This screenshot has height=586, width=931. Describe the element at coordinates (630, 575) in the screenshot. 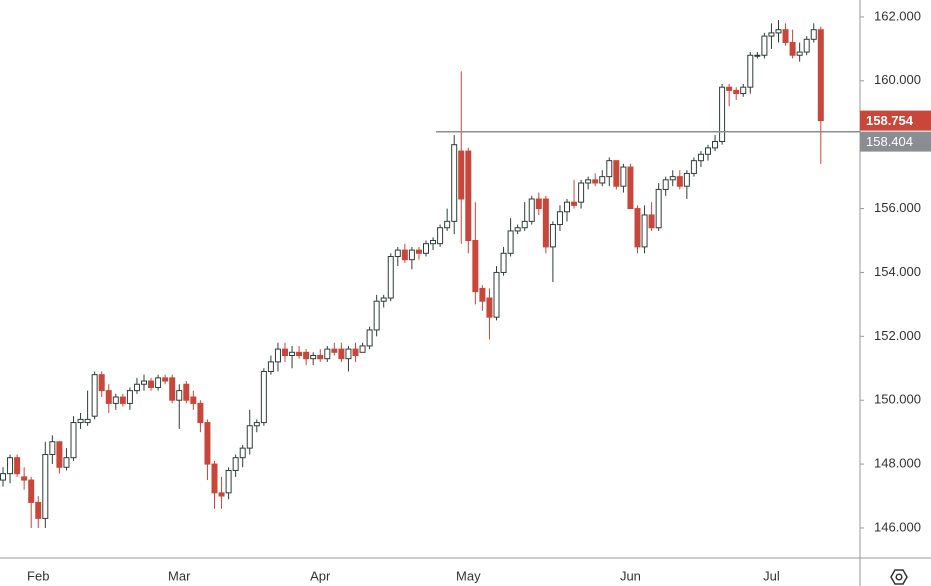

I see `x-tick-label: Jun` at that location.